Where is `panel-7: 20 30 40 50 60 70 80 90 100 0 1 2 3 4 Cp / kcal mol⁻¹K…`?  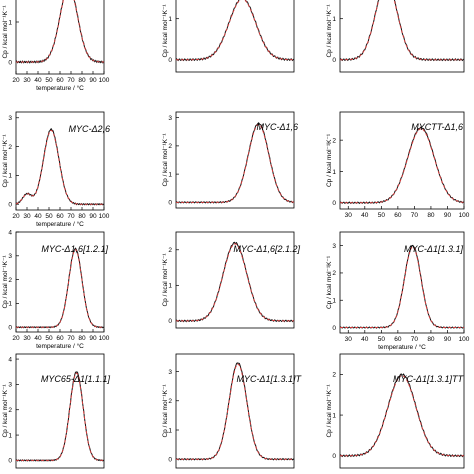 panel-7: 20 30 40 50 60 70 80 90 100 0 1 2 3 4 Cp / kcal mol⁻¹K… is located at coordinates (56, 289).